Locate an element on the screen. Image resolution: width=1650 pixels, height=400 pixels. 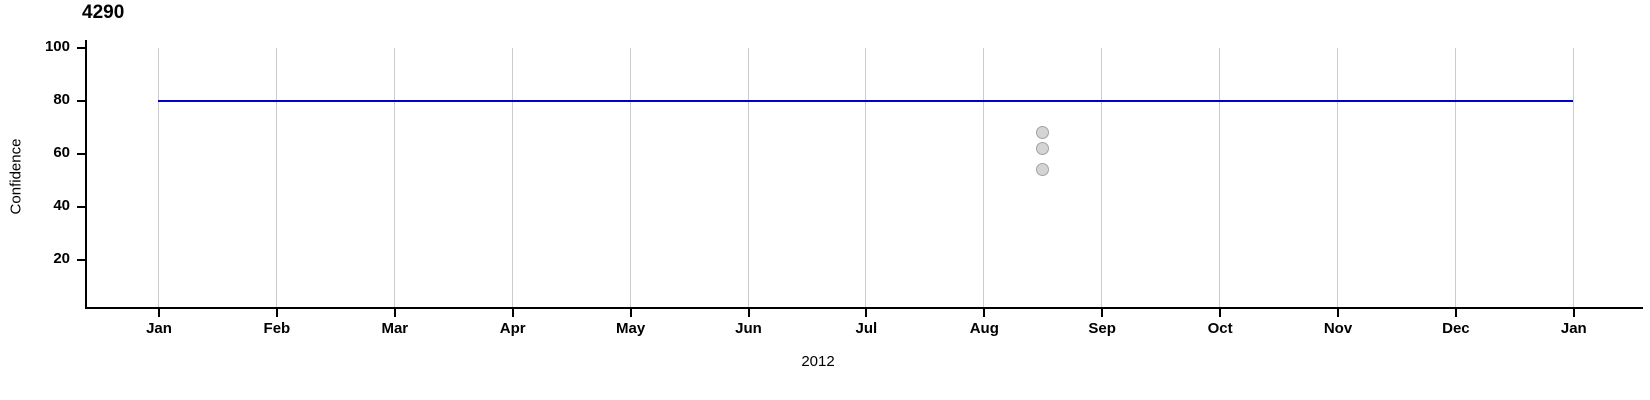
x-axis-line is located at coordinates (864, 308).